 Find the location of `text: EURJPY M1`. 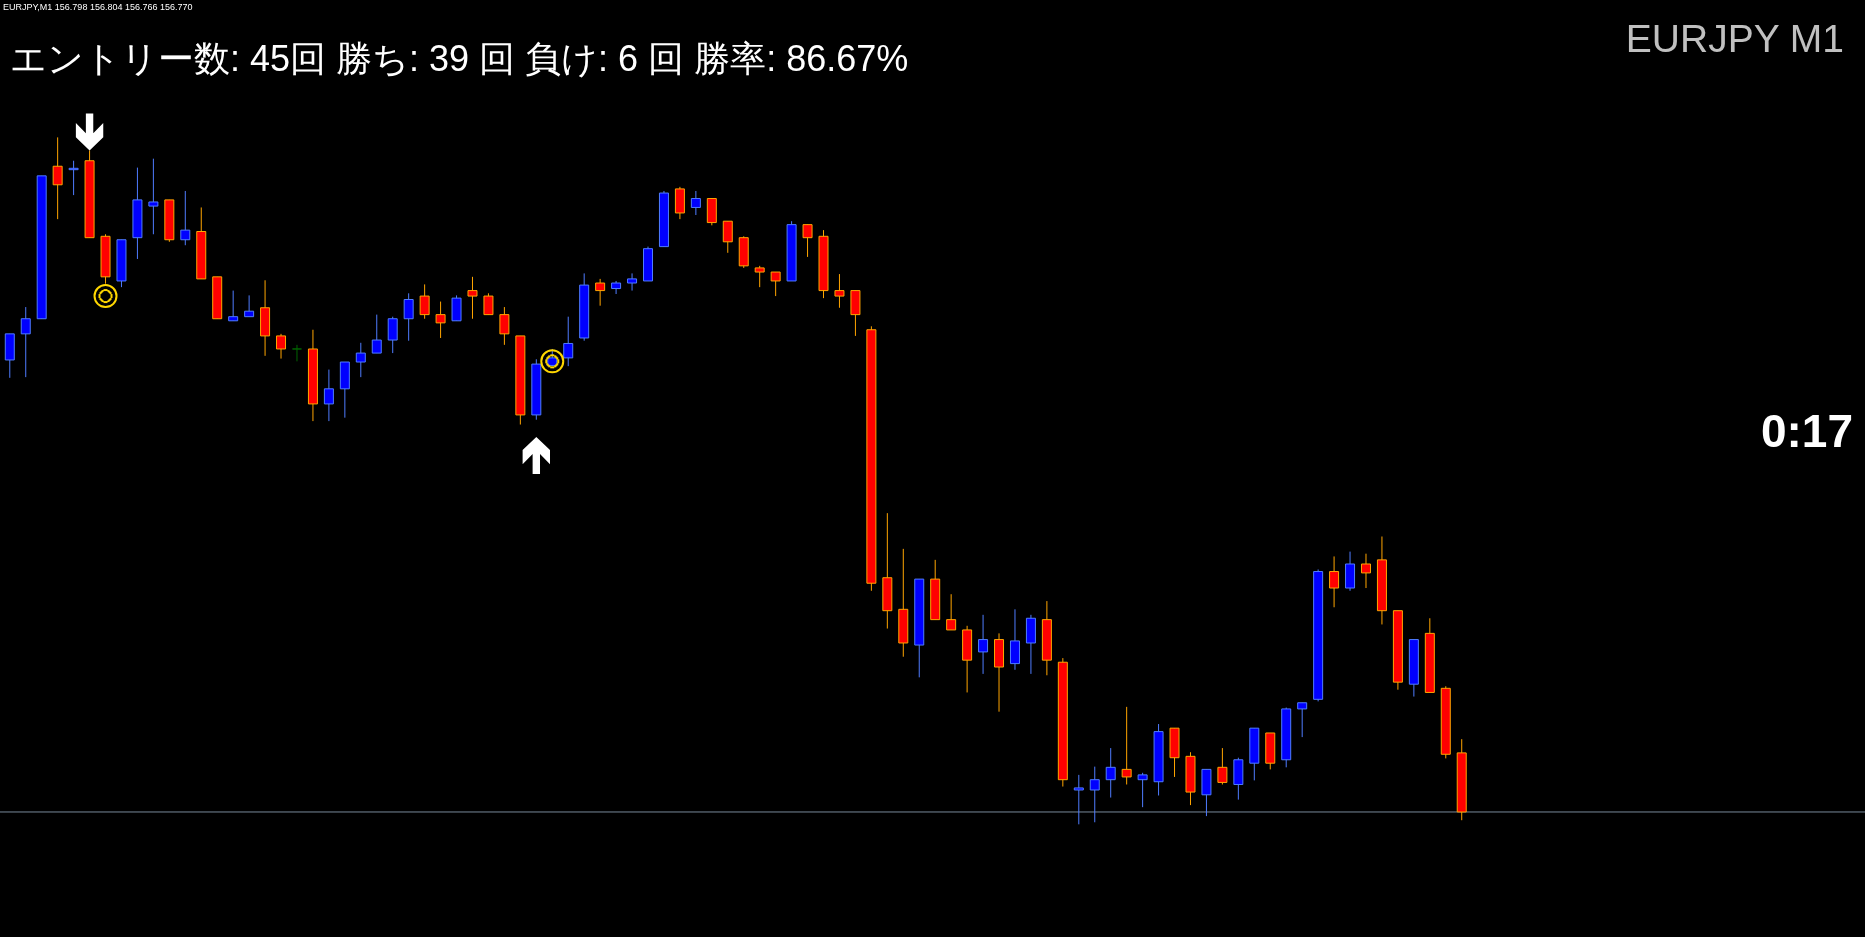

text: EURJPY M1 is located at coordinates (1734, 38).